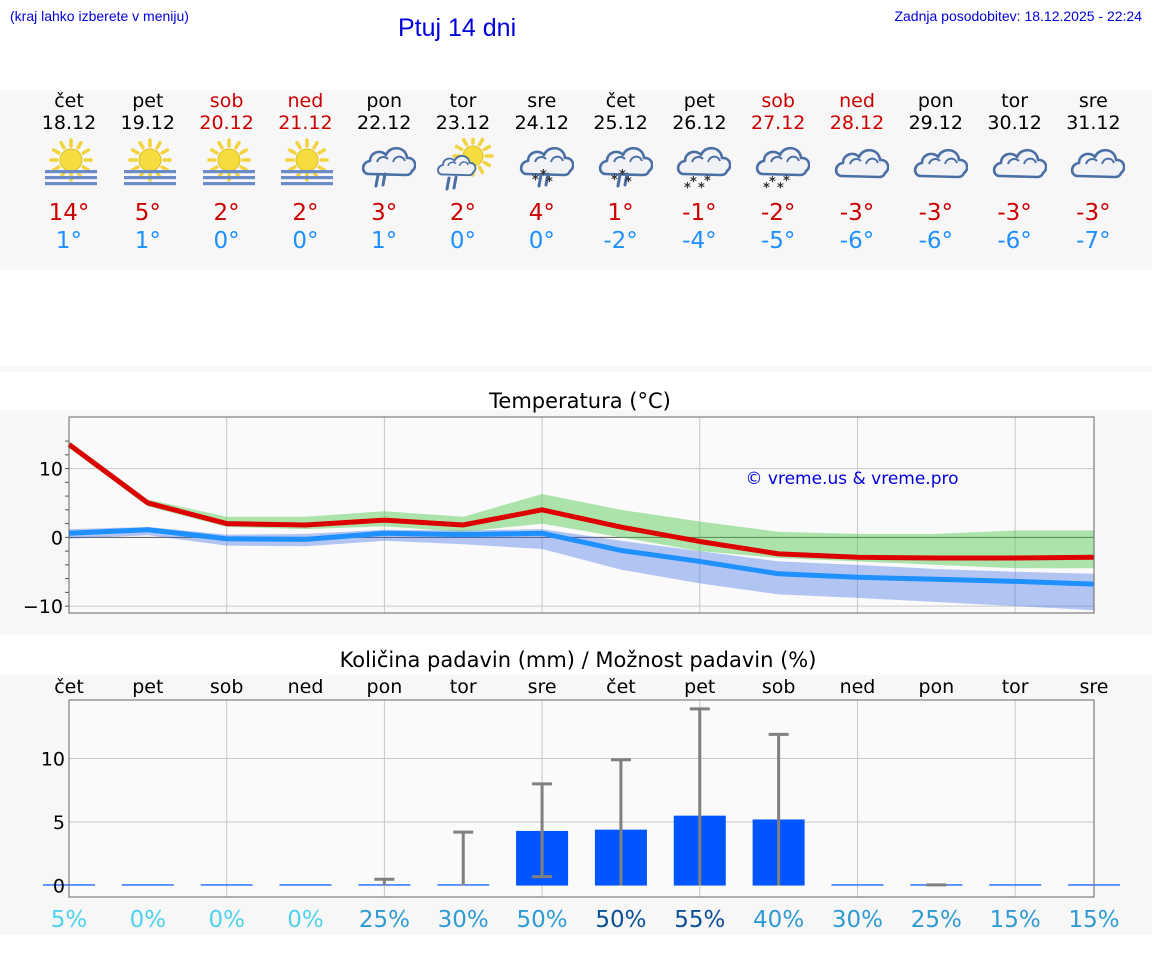 The image size is (1152, 975). What do you see at coordinates (542, 920) in the screenshot?
I see `precip-probability: 50%` at bounding box center [542, 920].